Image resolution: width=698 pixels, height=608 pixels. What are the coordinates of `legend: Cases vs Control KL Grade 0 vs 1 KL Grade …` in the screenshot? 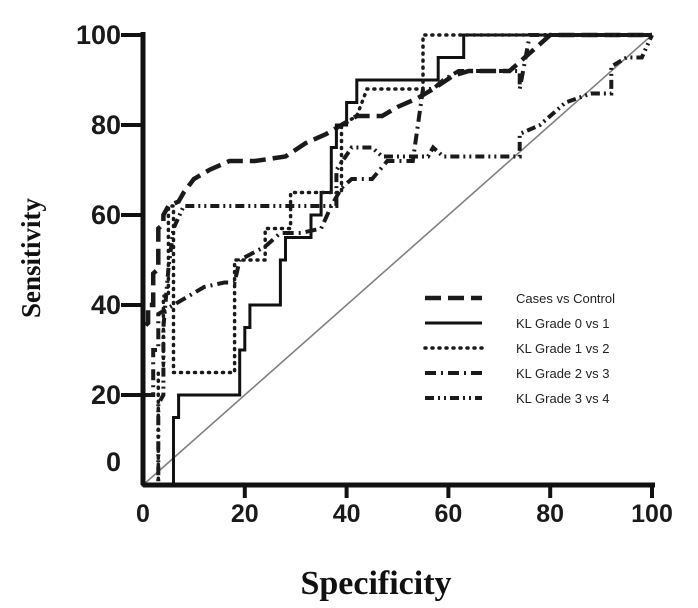 It's located at (519, 348).